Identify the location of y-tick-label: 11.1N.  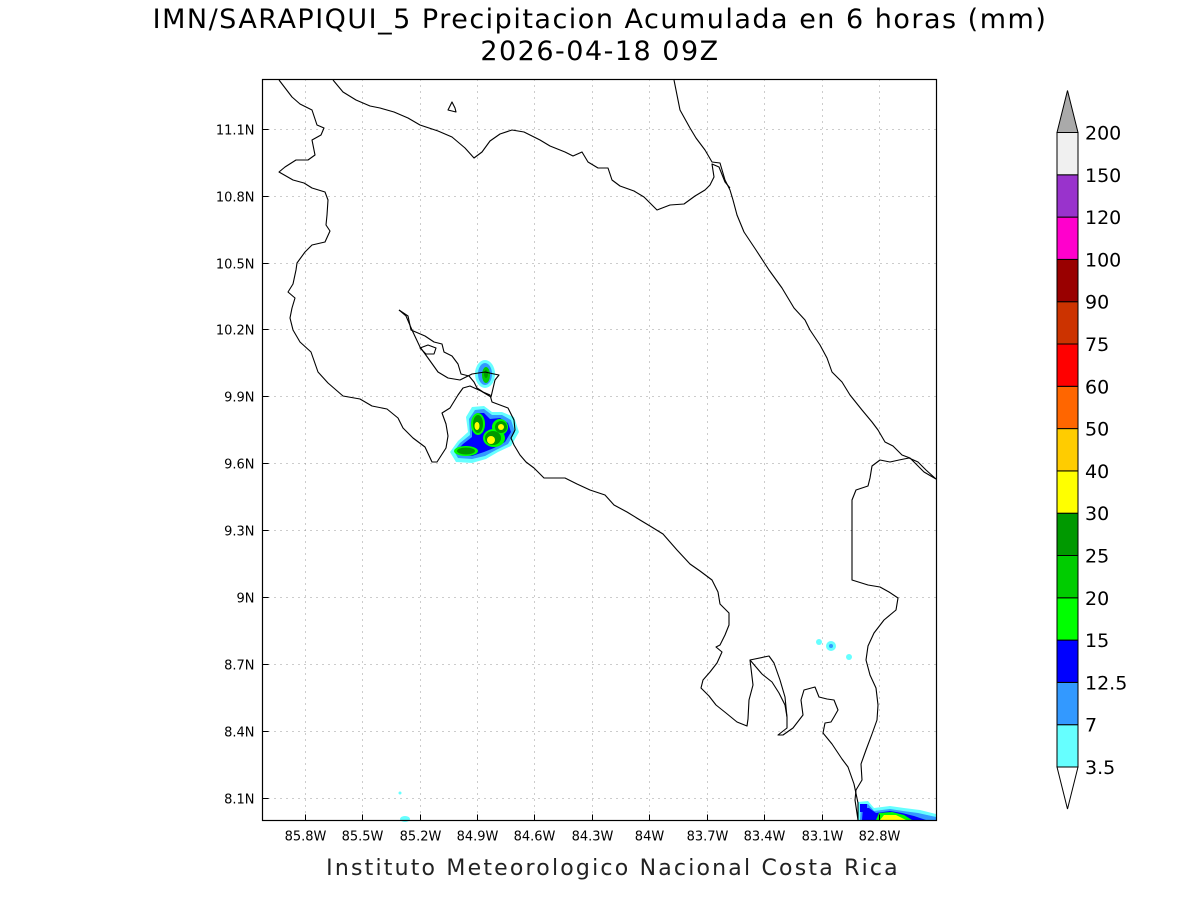
(235, 131).